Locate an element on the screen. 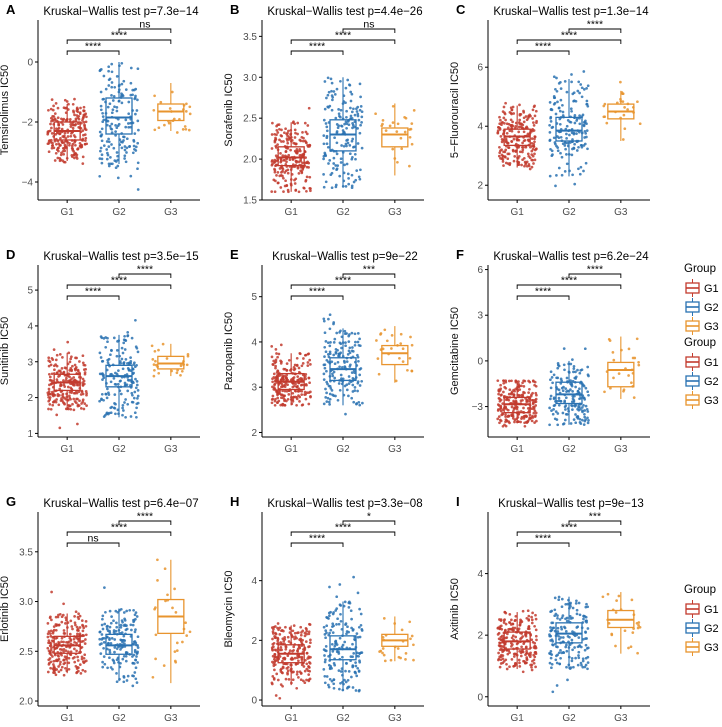  legend-item-G3: G3 is located at coordinates (702, 326).